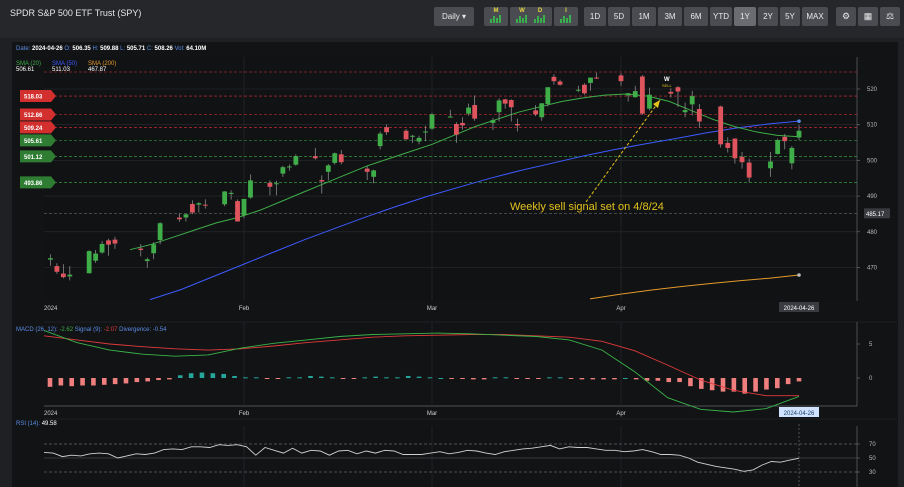 The width and height of the screenshot is (904, 487). What do you see at coordinates (540, 16) in the screenshot?
I see `daily-chart-button: D` at bounding box center [540, 16].